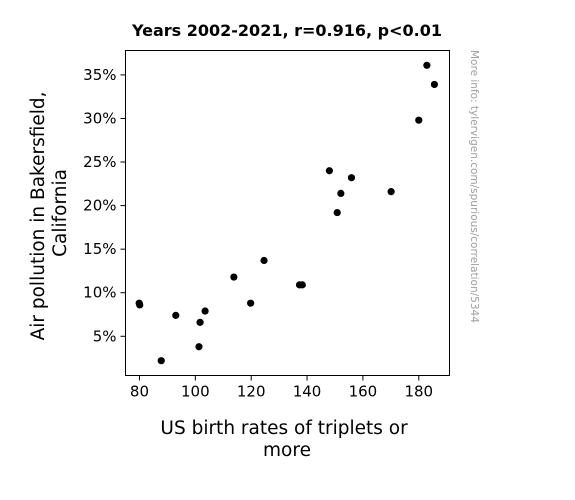 This screenshot has width=575, height=500. What do you see at coordinates (251, 392) in the screenshot?
I see `x-tick-label-120: 120` at bounding box center [251, 392].